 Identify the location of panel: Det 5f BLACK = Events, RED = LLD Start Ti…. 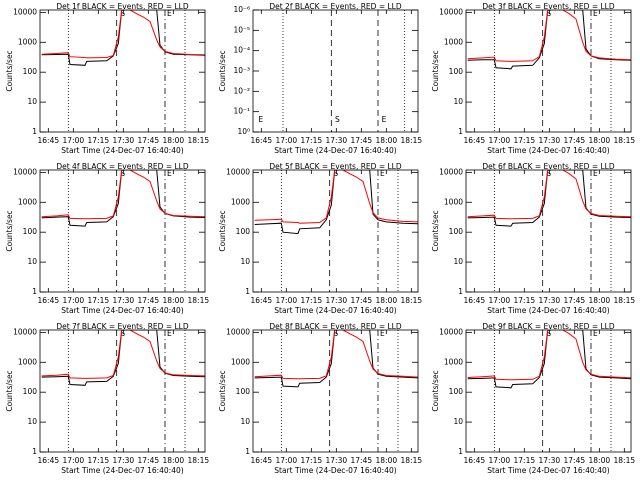
(320, 238).